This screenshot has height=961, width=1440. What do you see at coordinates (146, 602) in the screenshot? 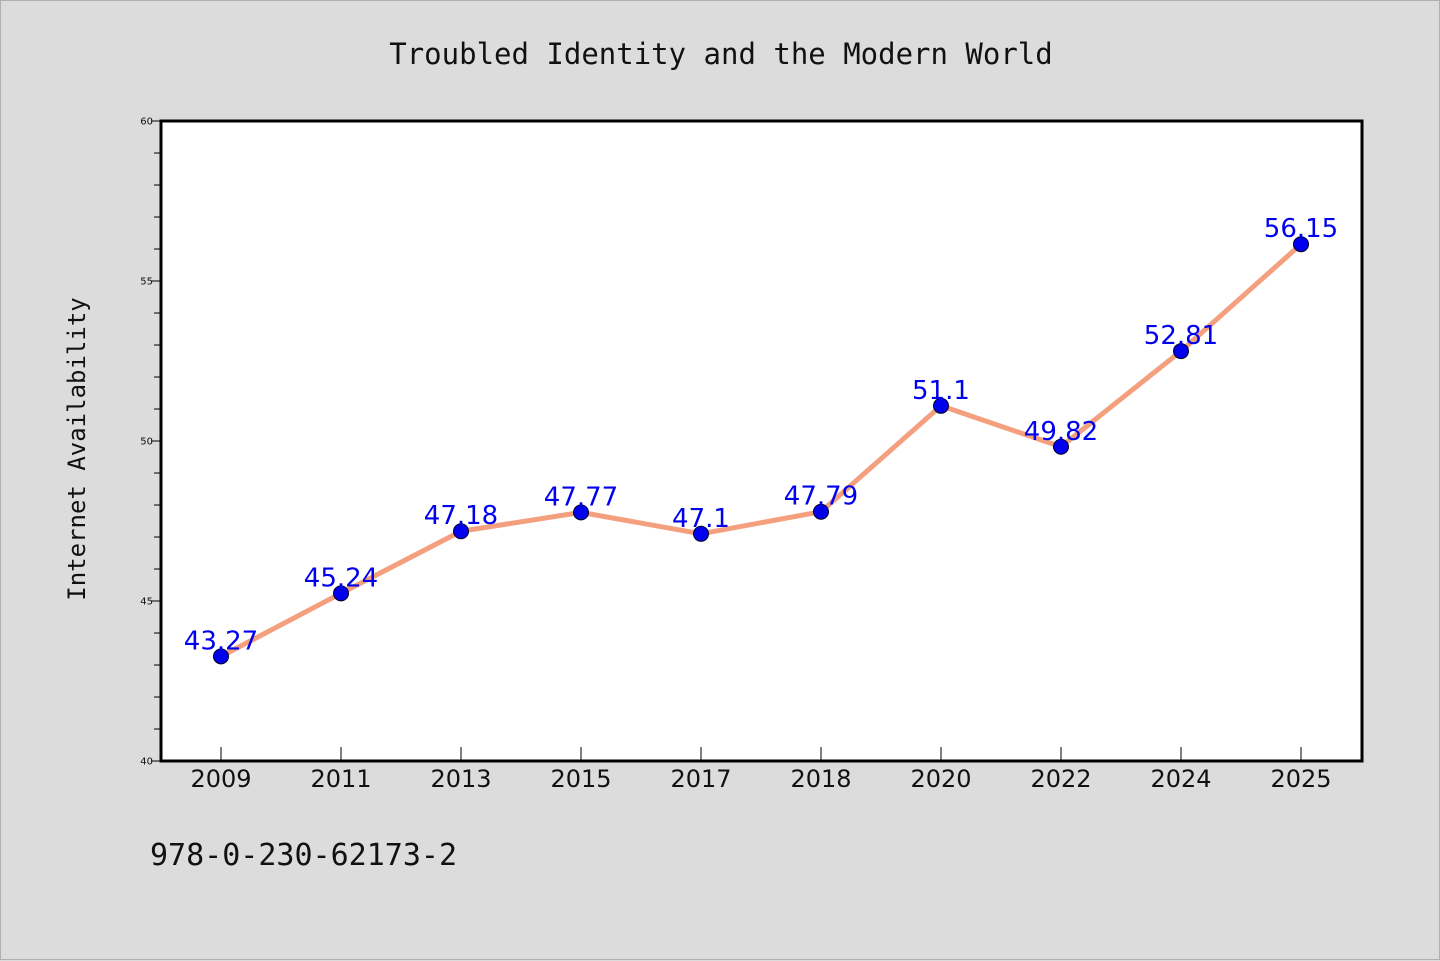
I see `y-tick-label: 45` at bounding box center [146, 602].